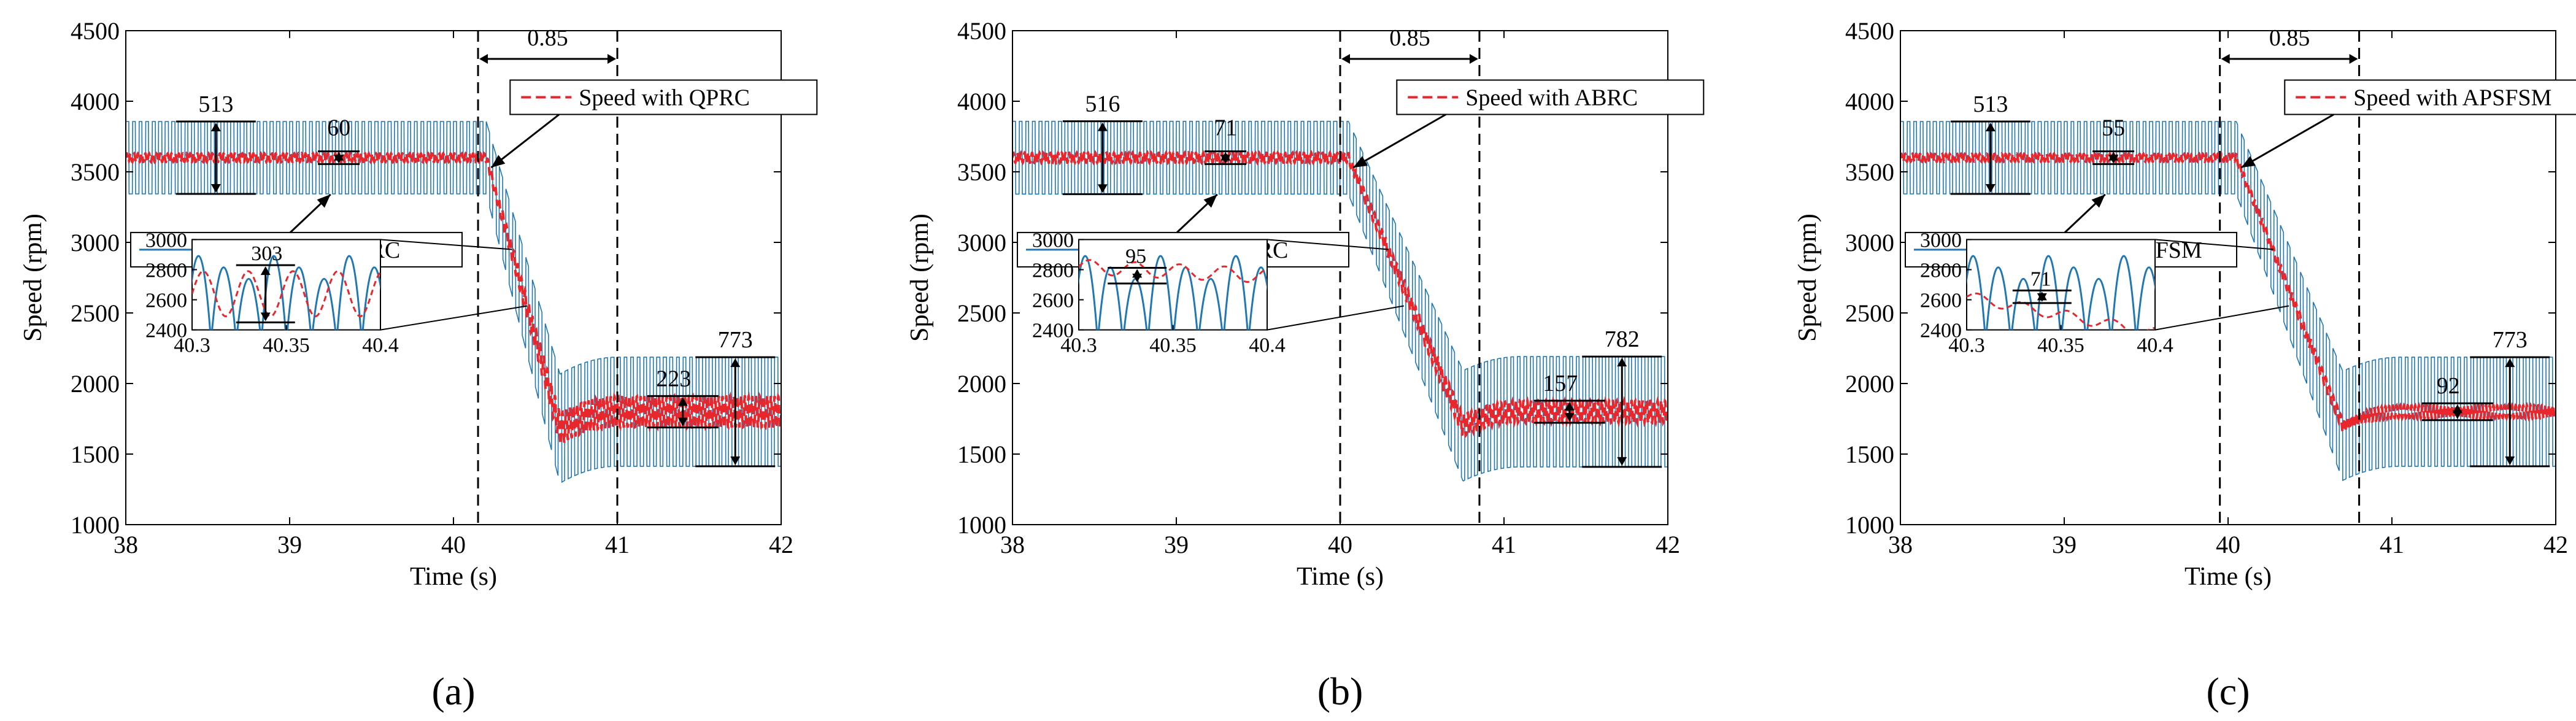  I want to click on inset: 40.3 40.35 40.4 2400 2600 2800 3000 303, so click(272, 293).